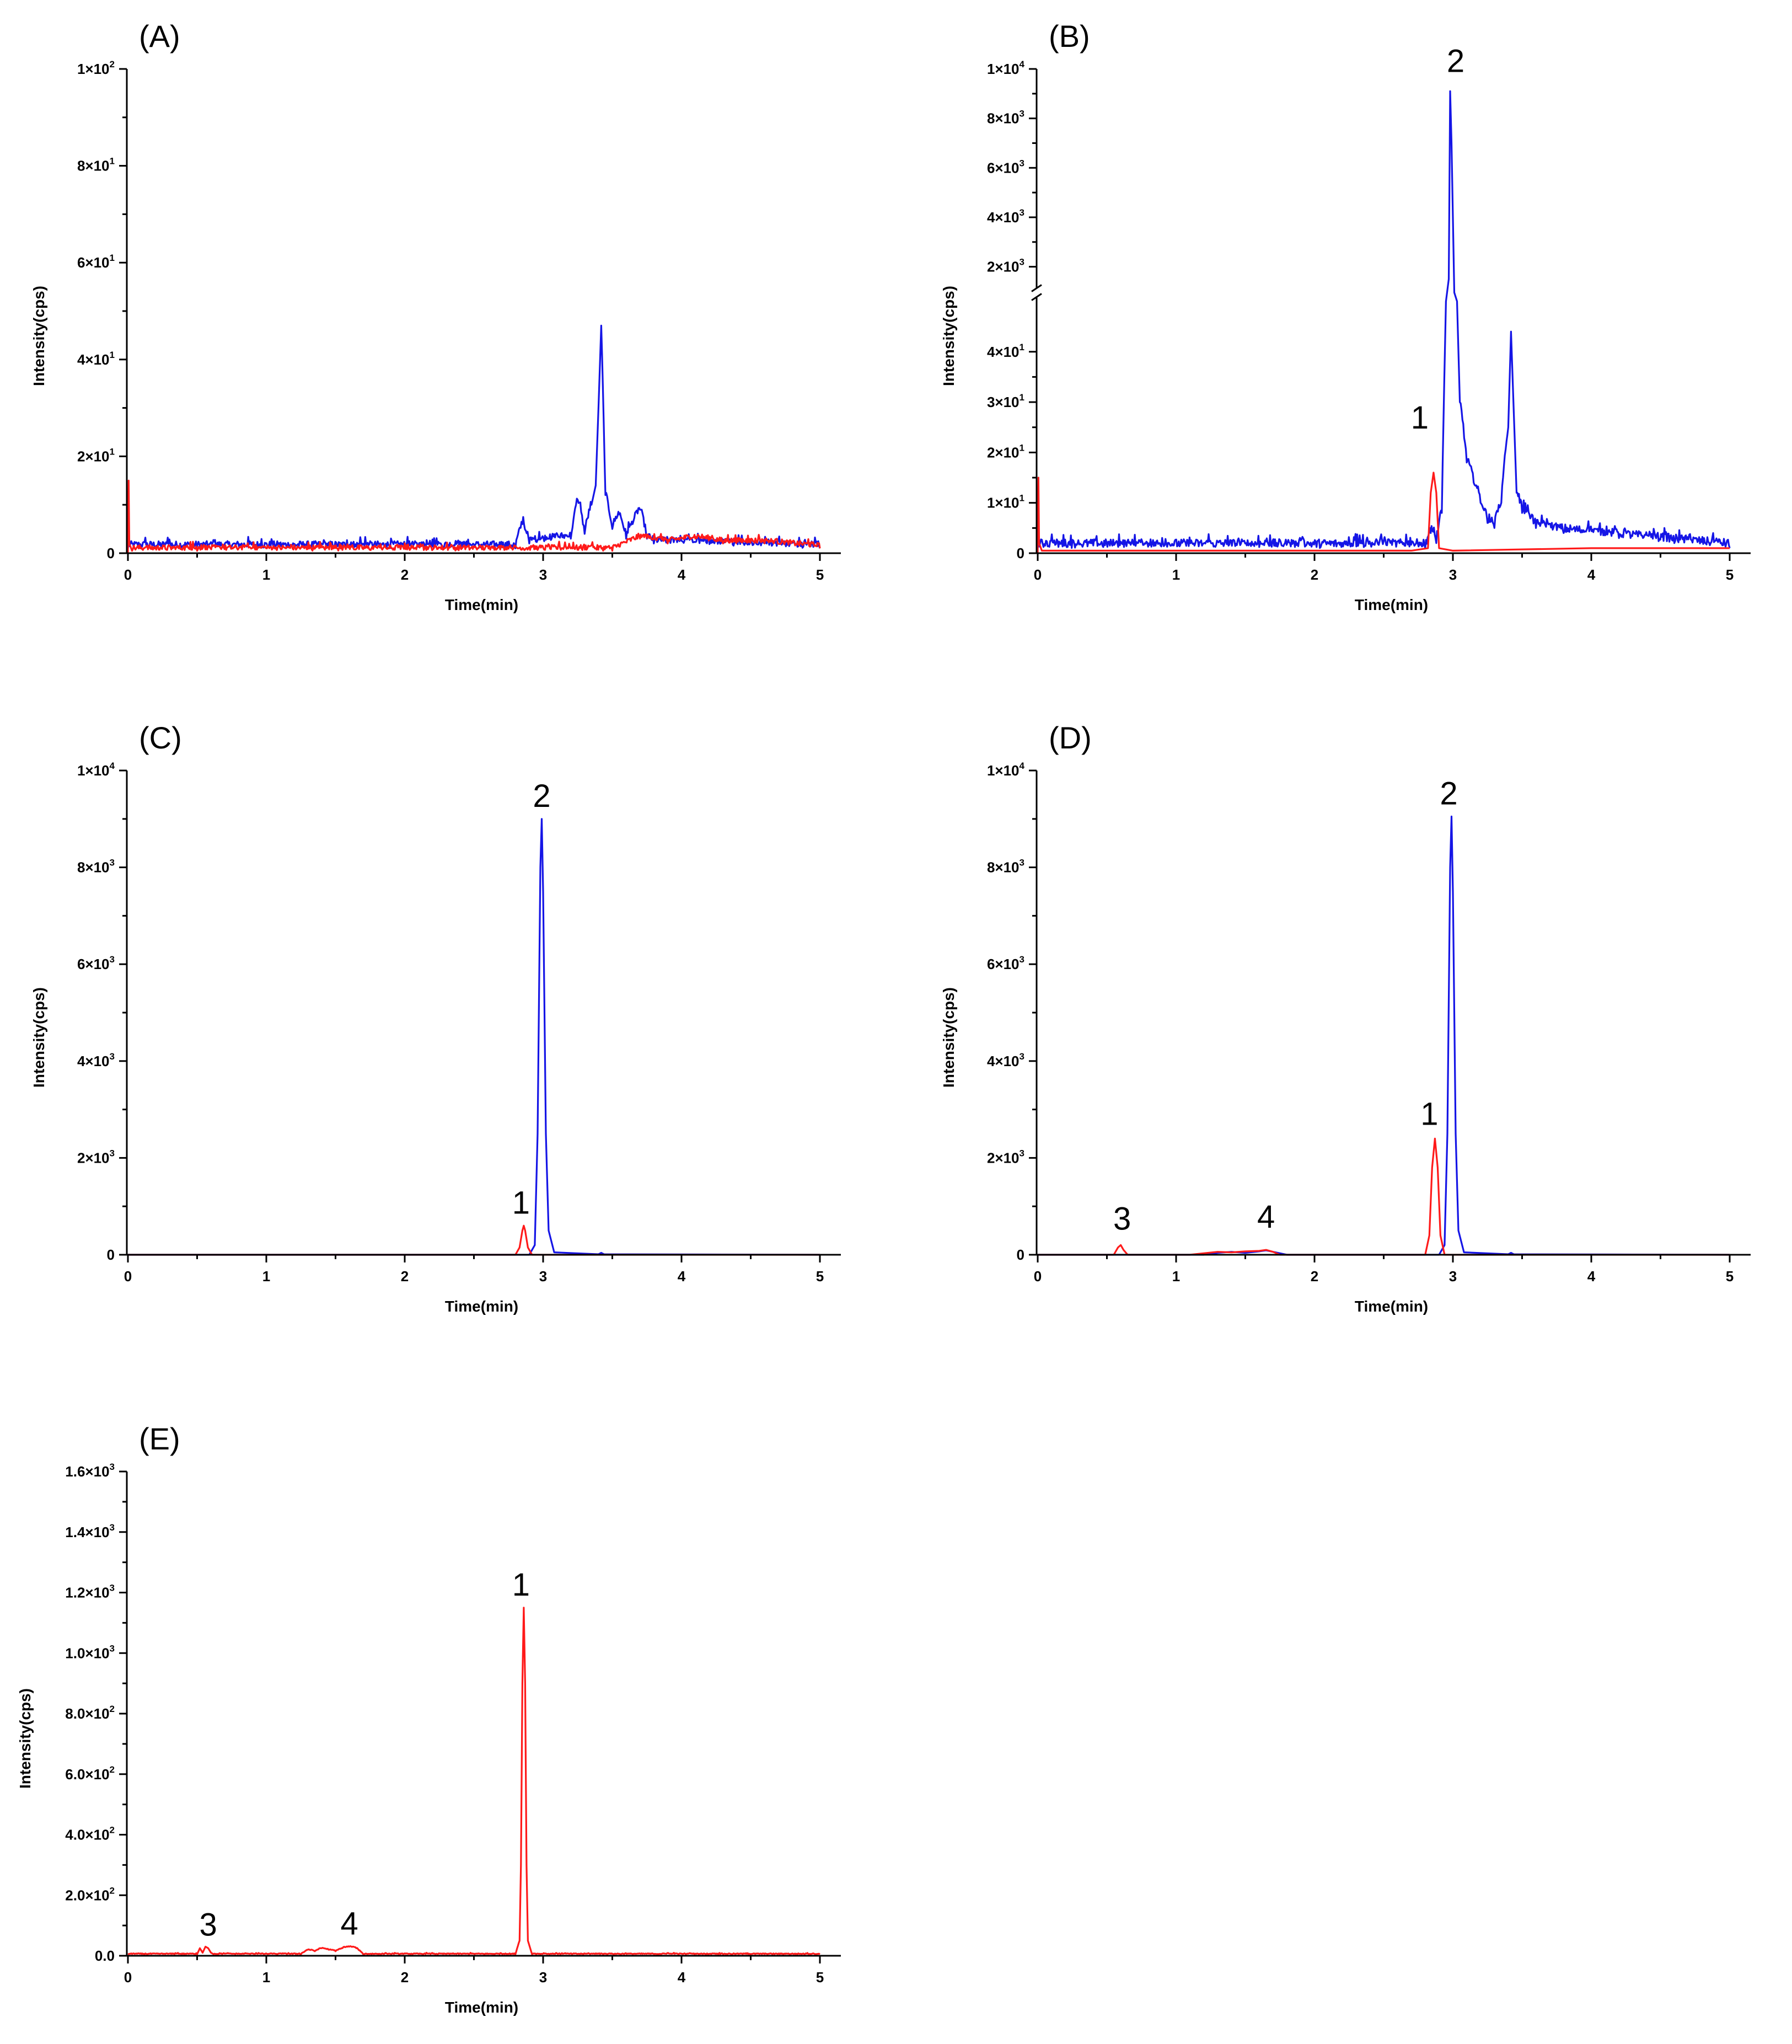 The width and height of the screenshot is (1792, 2044). What do you see at coordinates (1005, 502) in the screenshot?
I see `y-tick-label: 1×10¹` at bounding box center [1005, 502].